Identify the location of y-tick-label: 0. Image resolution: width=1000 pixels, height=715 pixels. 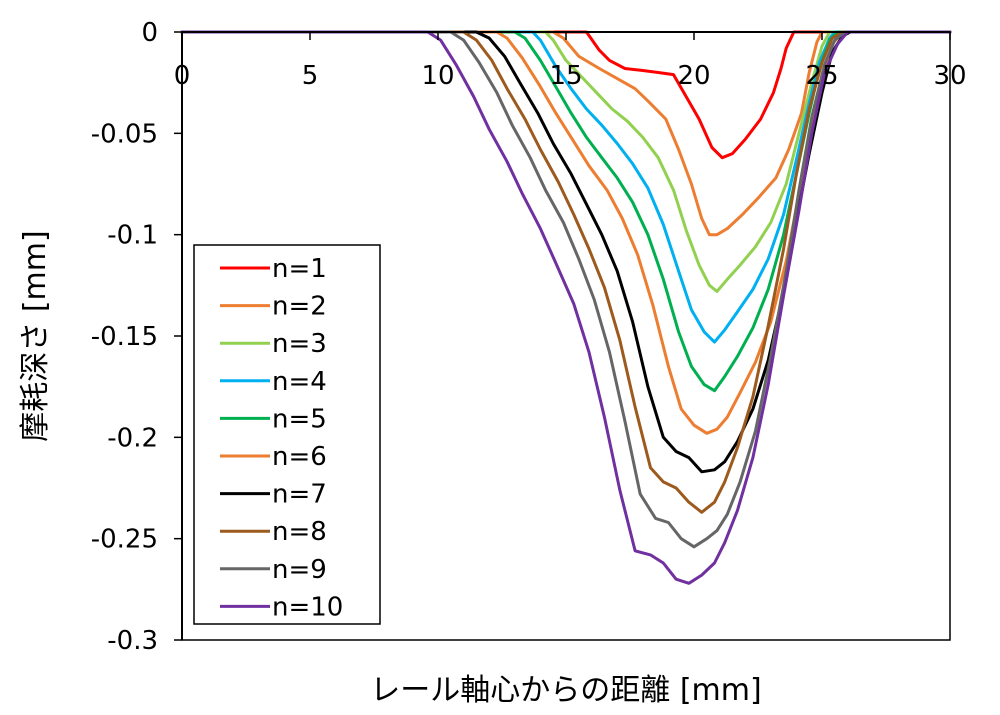
(149, 33).